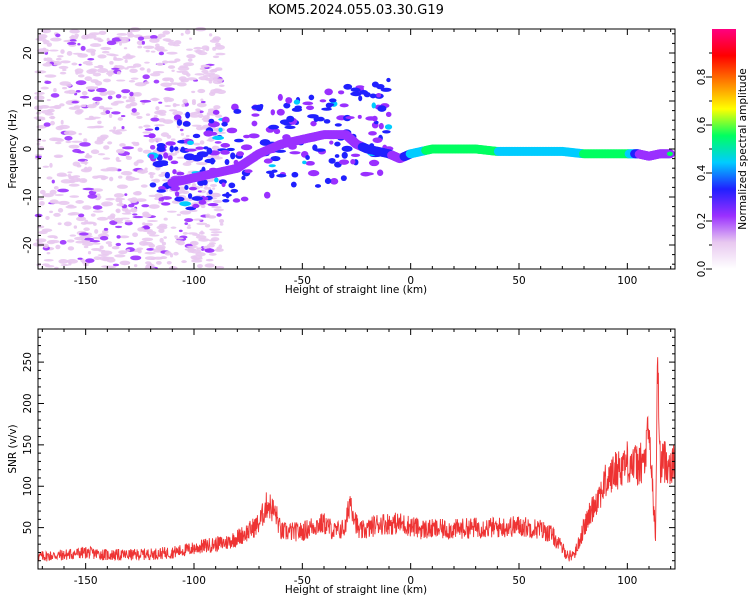  Describe the element at coordinates (356, 10) in the screenshot. I see `figure-title: KOM5.2024.055.03.30.G19` at that location.